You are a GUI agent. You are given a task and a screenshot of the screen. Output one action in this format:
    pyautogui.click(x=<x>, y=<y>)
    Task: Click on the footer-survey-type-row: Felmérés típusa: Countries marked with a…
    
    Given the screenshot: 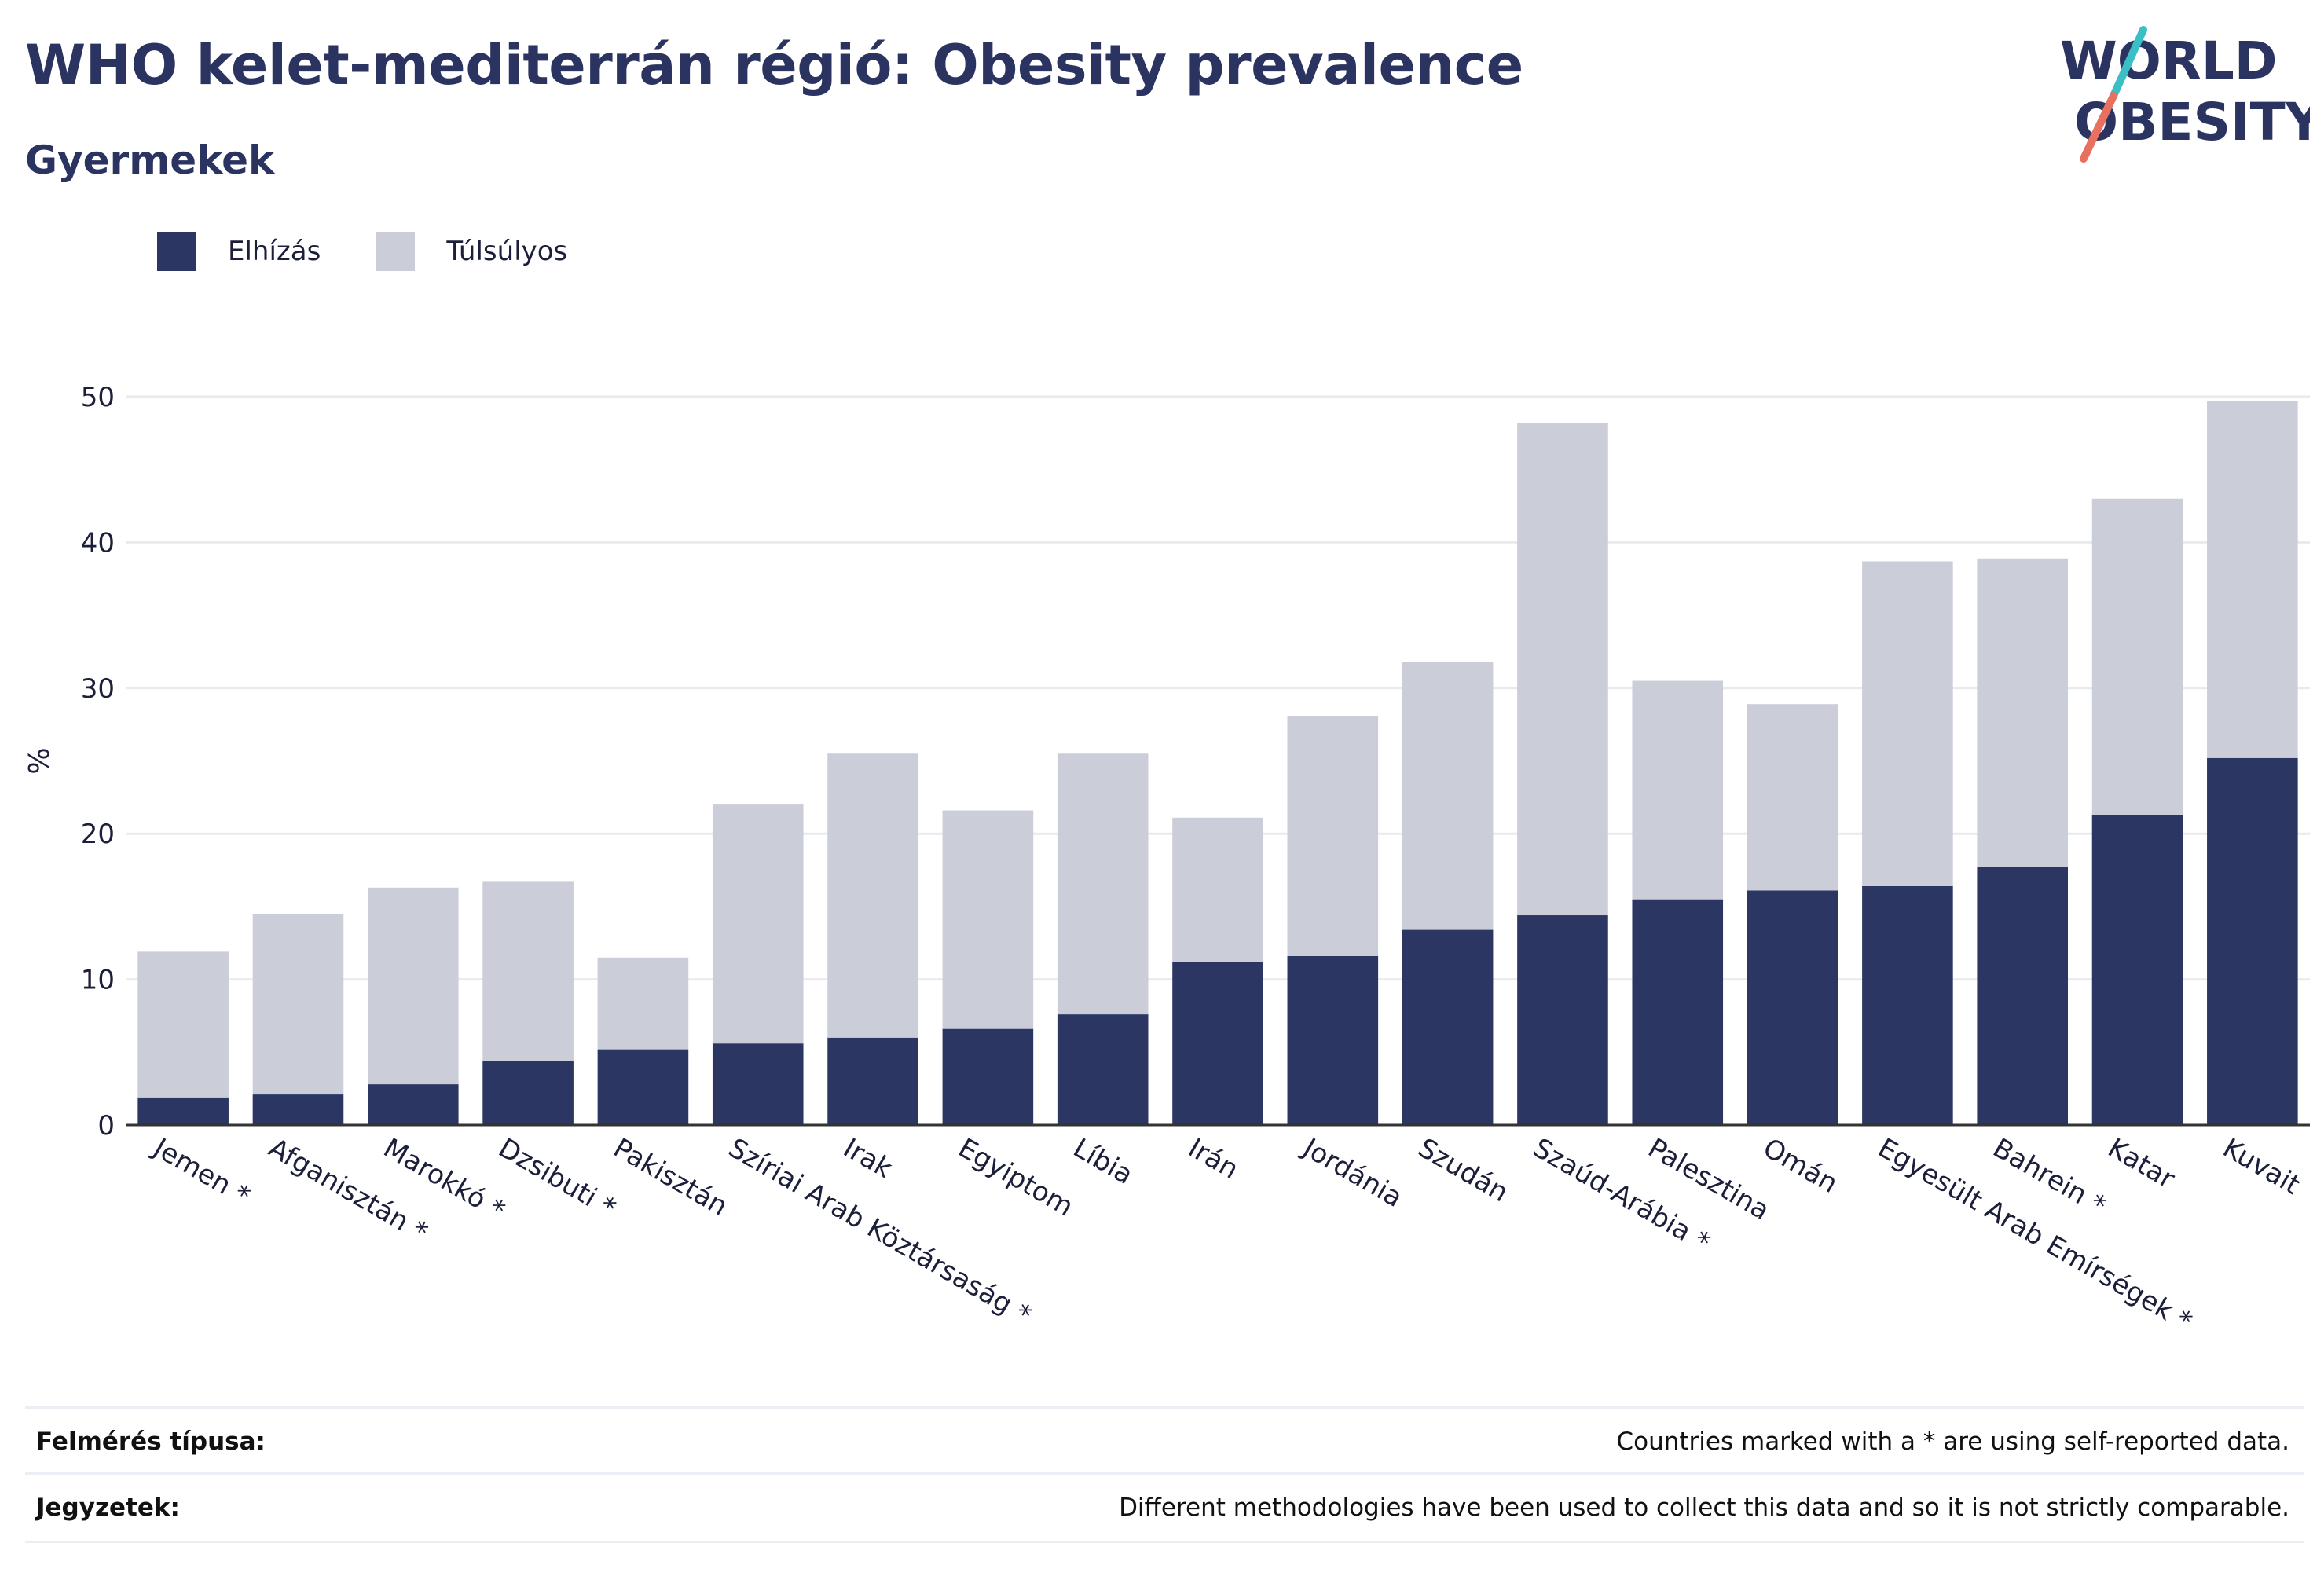 What is the action you would take?
    pyautogui.click(x=1164, y=1440)
    